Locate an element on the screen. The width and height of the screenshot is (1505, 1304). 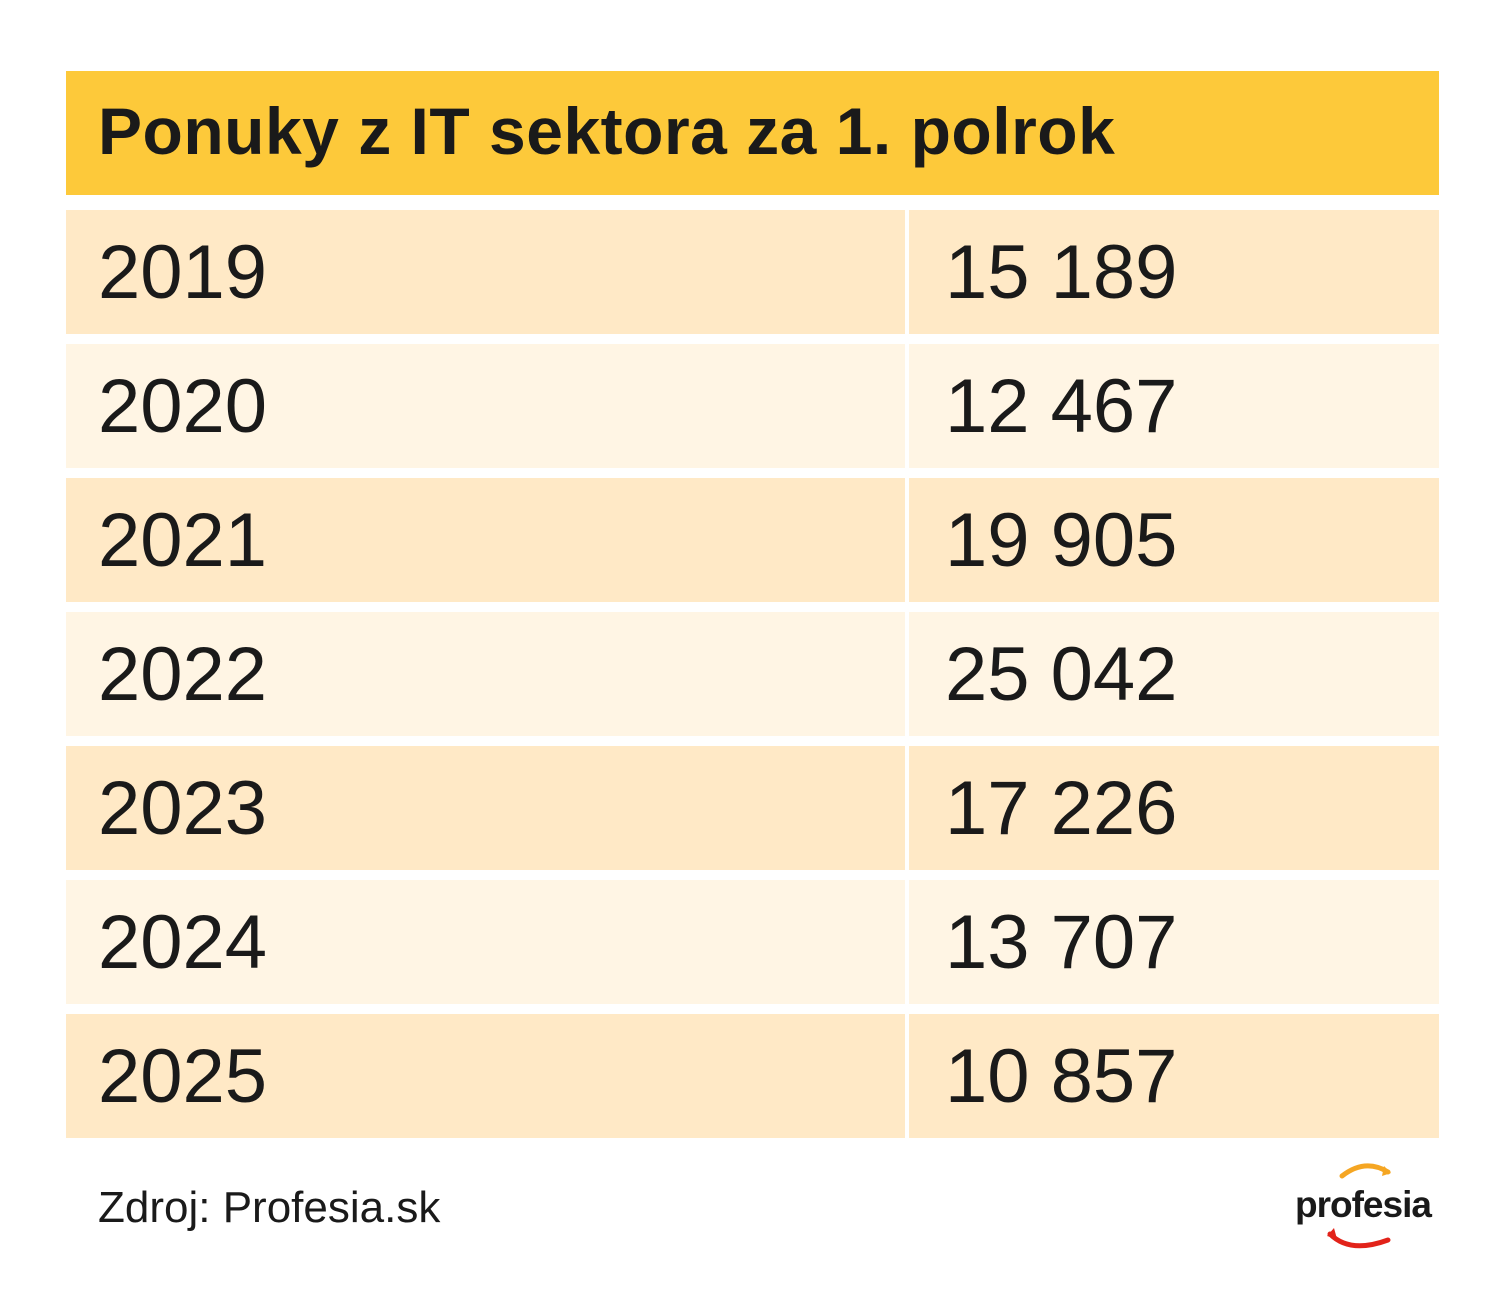
title-bar: Ponuky z IT sektora za 1. polrok is located at coordinates (752, 133).